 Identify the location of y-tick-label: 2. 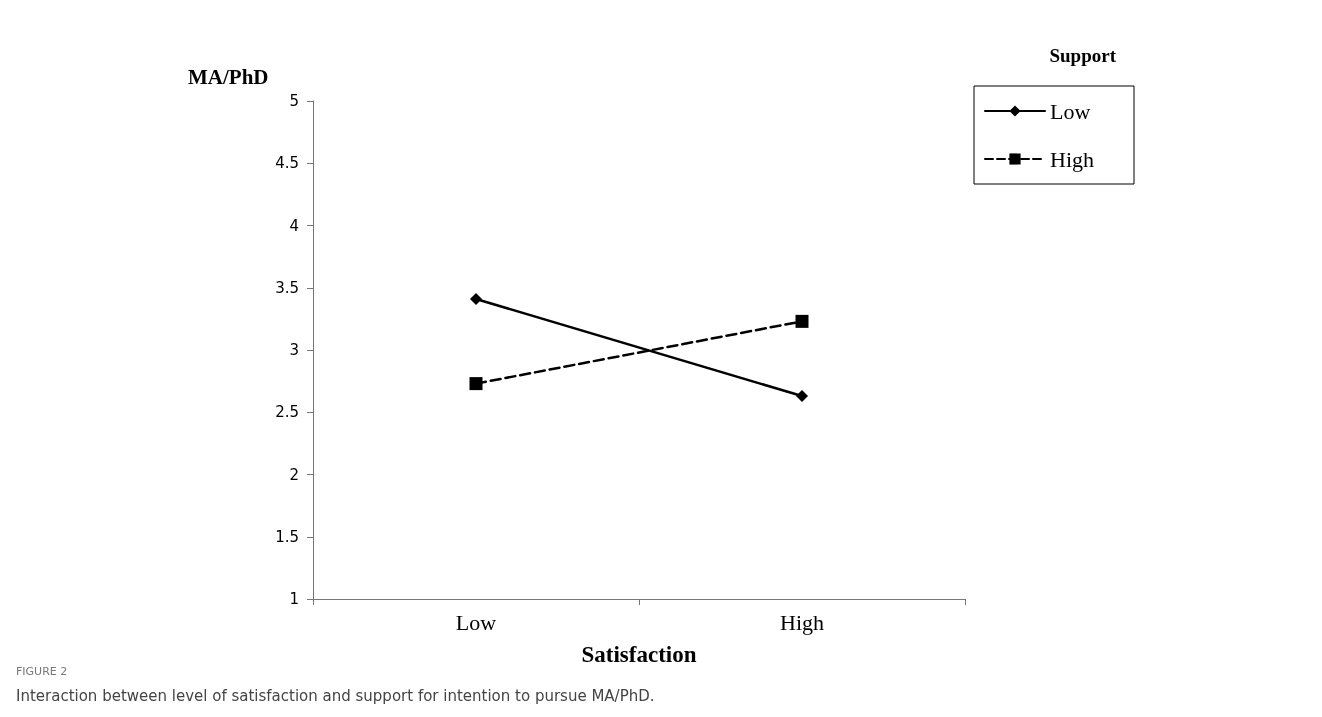
(294, 474).